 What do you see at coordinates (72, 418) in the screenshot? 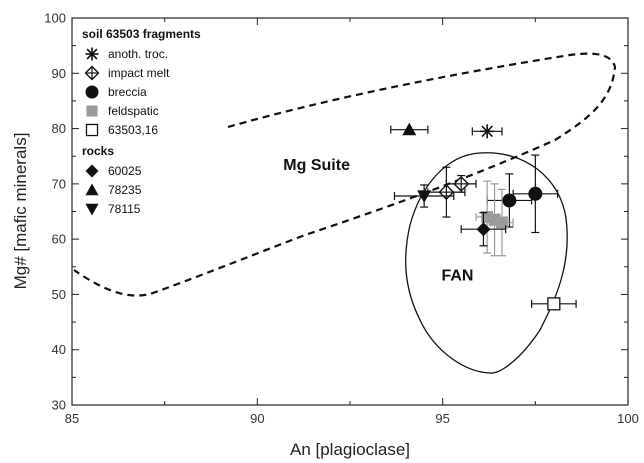
I see `x-tick-label: 85` at bounding box center [72, 418].